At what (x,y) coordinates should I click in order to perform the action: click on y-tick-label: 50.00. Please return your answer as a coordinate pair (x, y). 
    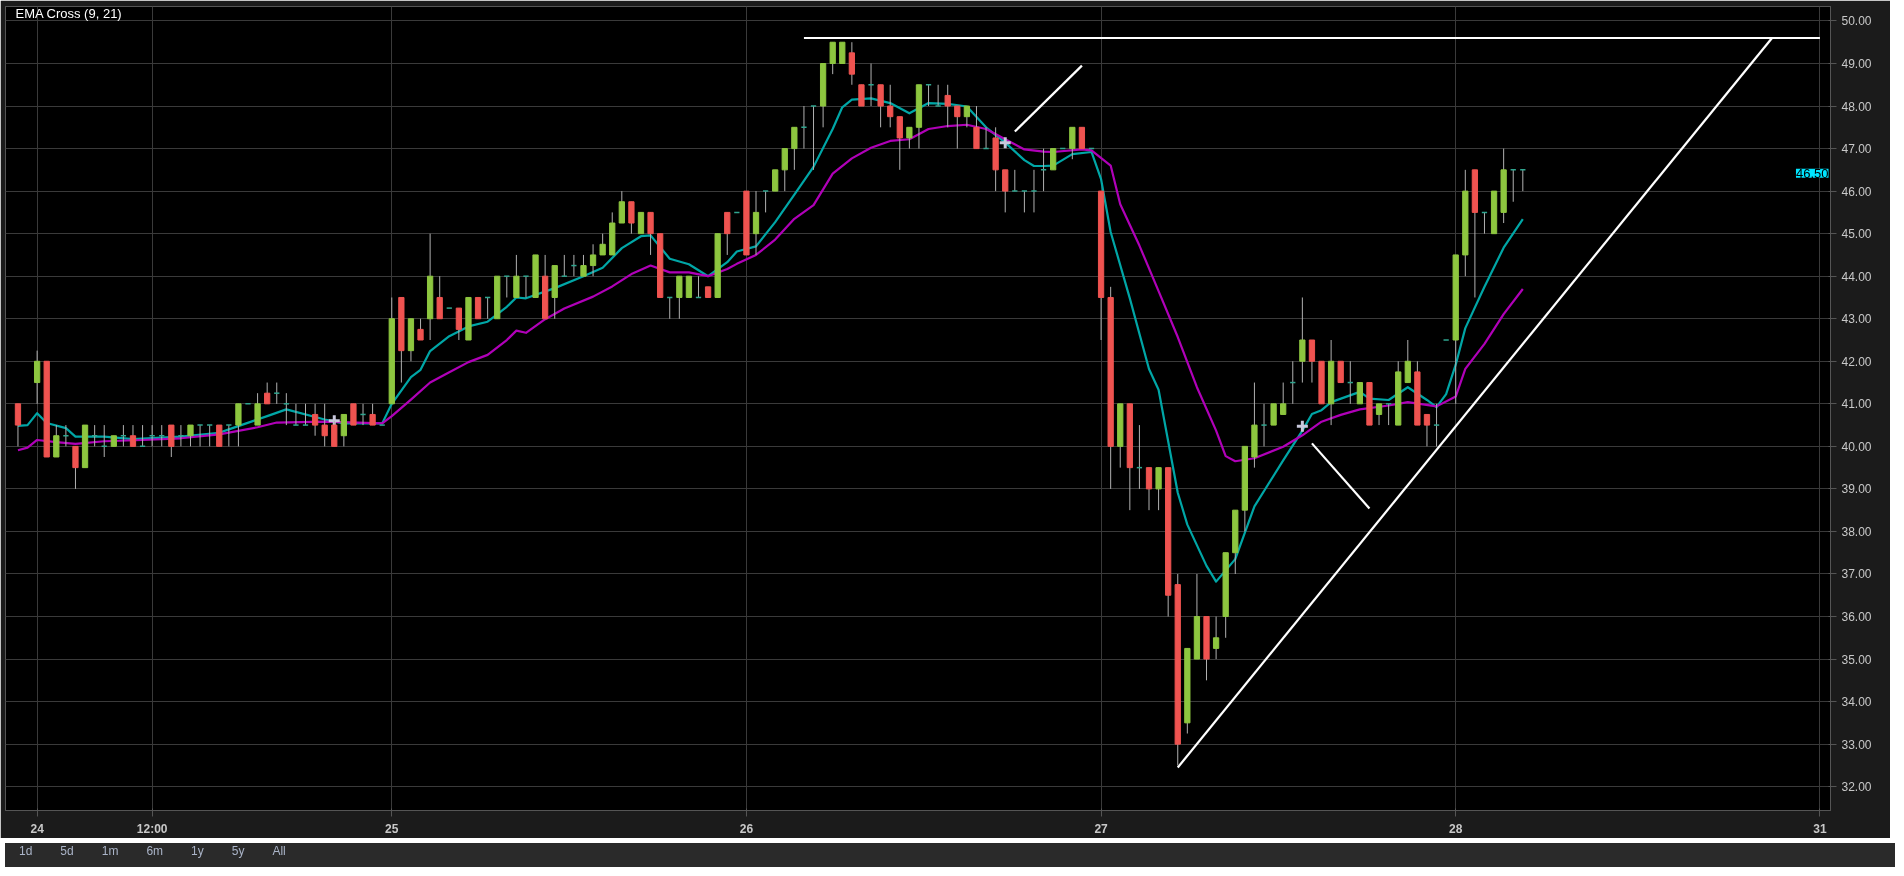
    Looking at the image, I should click on (1856, 21).